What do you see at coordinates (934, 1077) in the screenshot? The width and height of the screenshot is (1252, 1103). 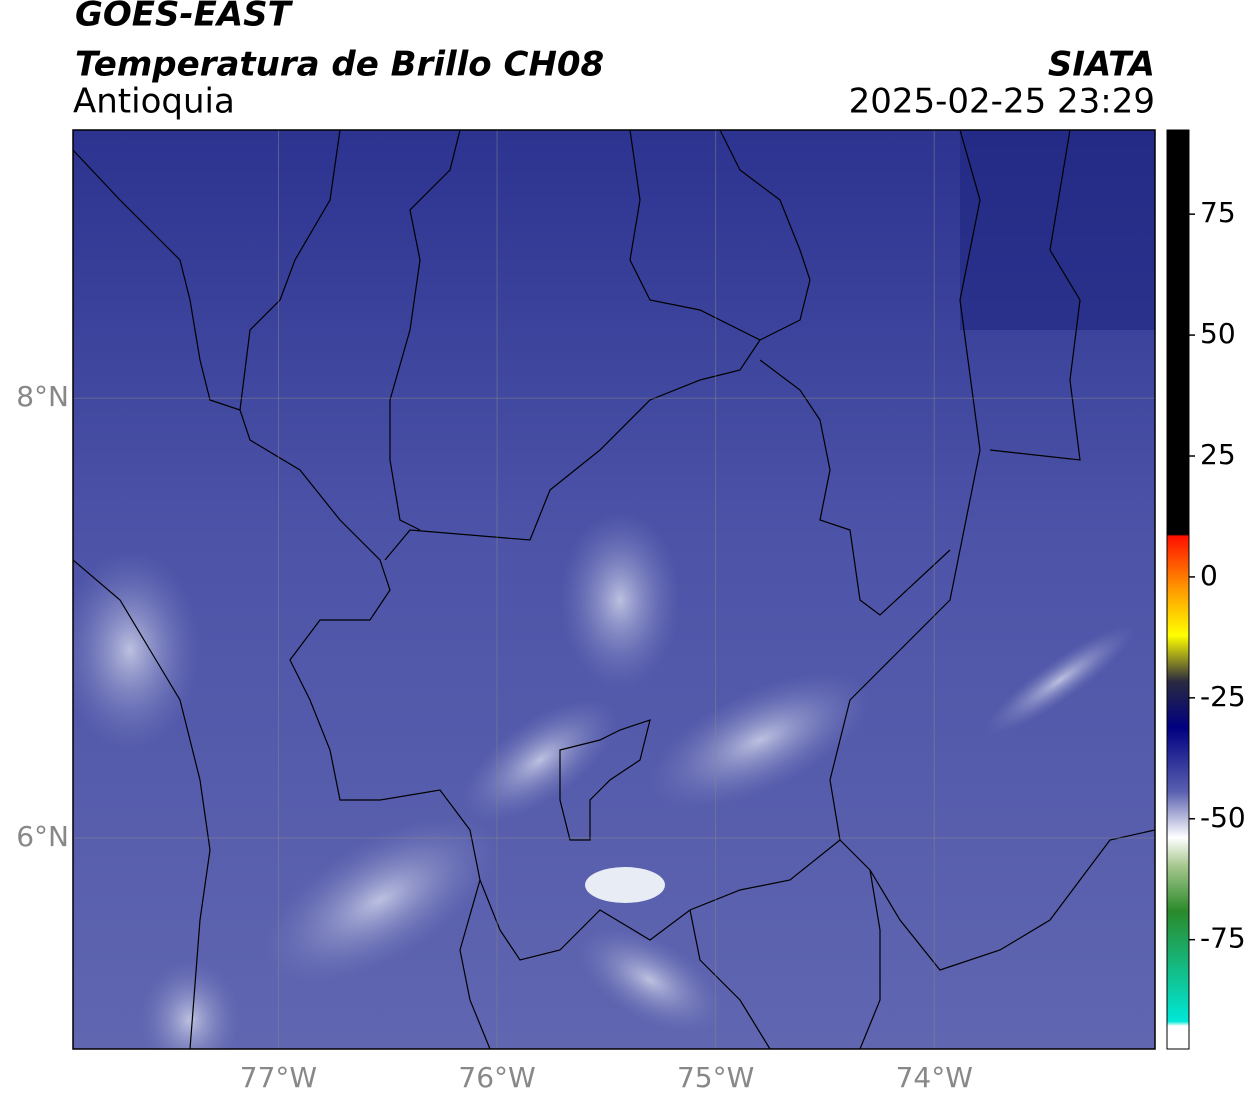 I see `x-tick-label: 74°W` at bounding box center [934, 1077].